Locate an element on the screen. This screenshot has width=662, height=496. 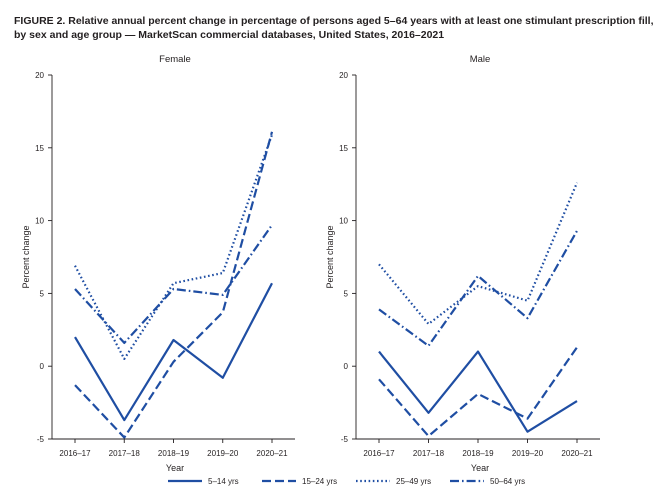
legend: 5–14 yrs 15–24 yrs 25–49 yrs 50–64 yrs is located at coordinates (346, 481).